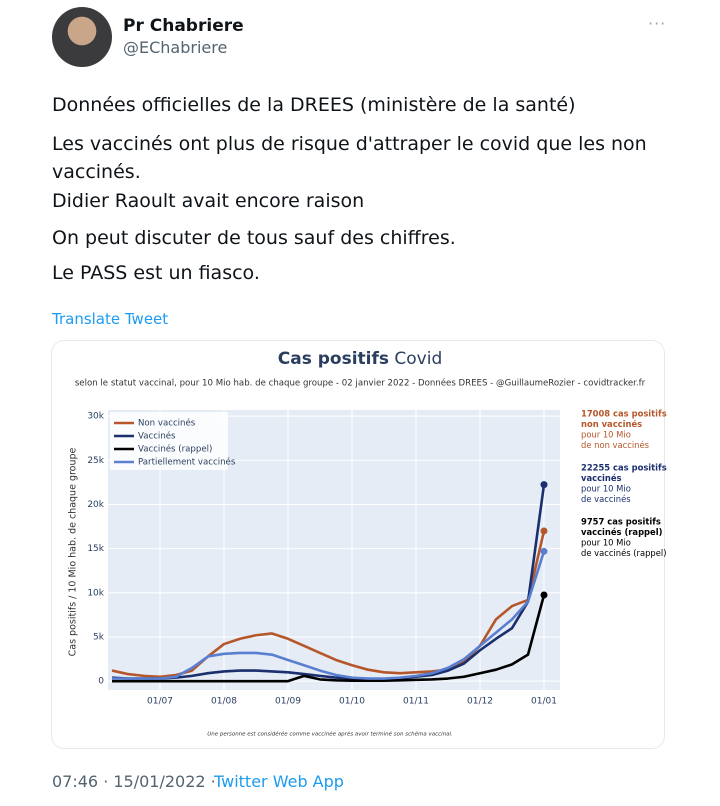  I want to click on timestamp: 07:46 · 15/01/2022 ·, so click(134, 781).